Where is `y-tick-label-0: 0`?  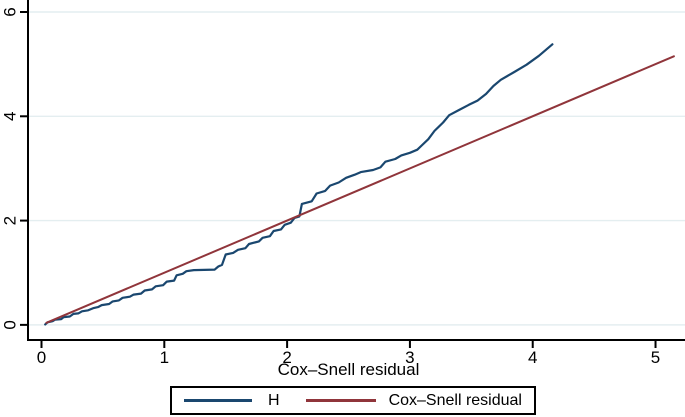
y-tick-label-0: 0 is located at coordinates (9, 324).